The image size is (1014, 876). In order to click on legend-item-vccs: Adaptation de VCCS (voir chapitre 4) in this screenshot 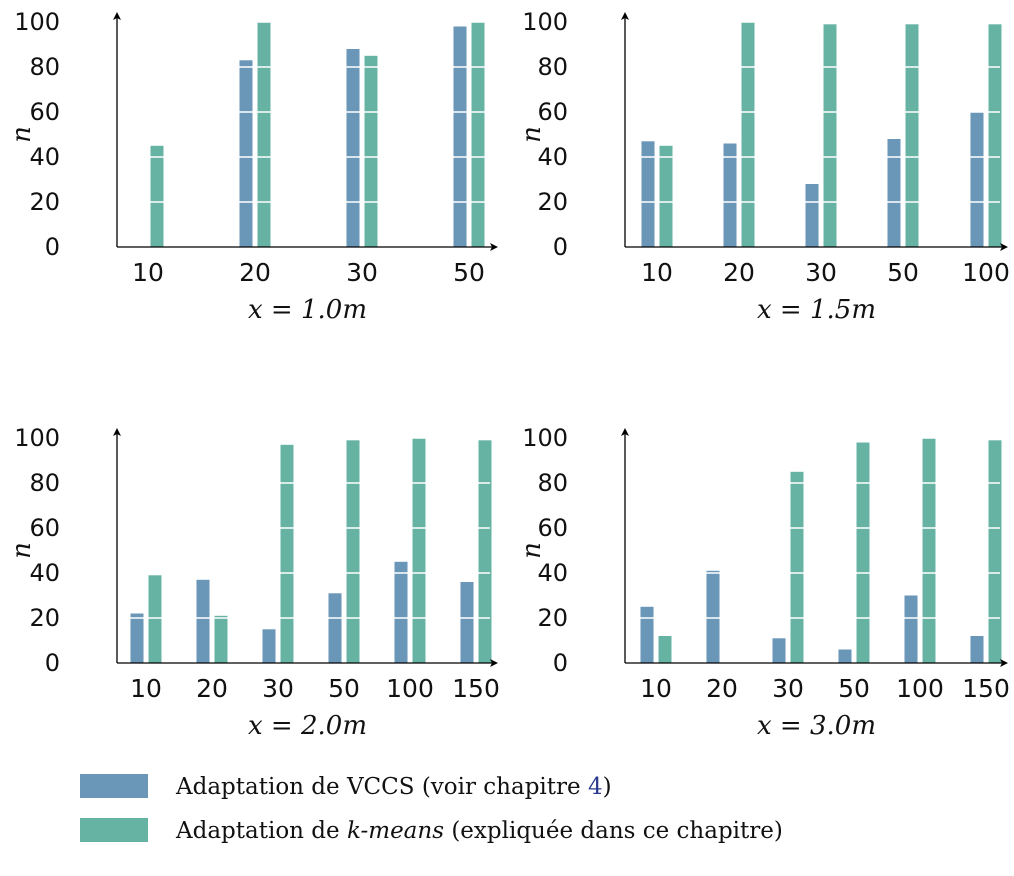, I will do `click(346, 787)`.